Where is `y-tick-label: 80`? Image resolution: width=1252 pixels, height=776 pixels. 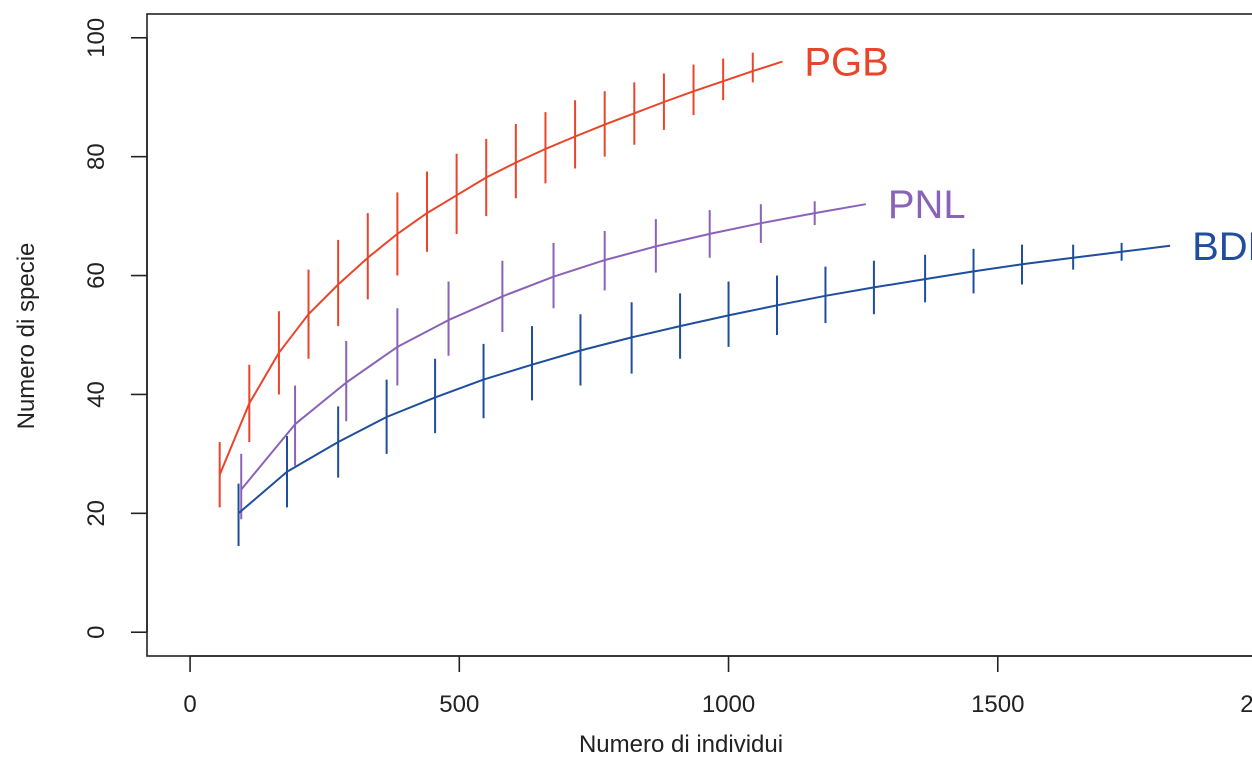 y-tick-label: 80 is located at coordinates (96, 156).